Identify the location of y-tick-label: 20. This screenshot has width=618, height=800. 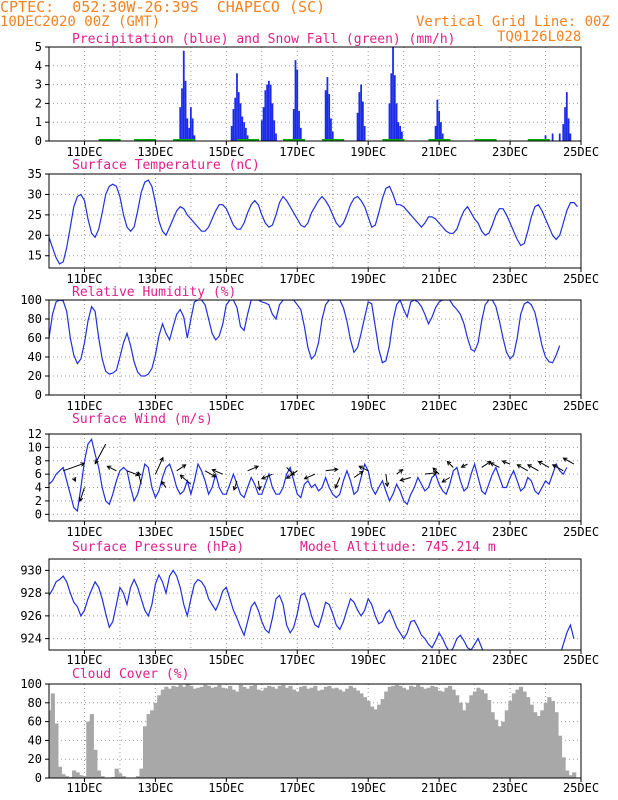
(35, 376).